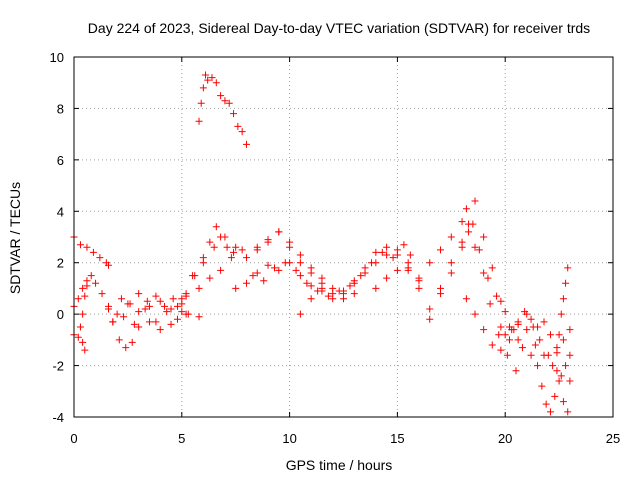 This screenshot has height=480, width=640. I want to click on y-tick-label: -4, so click(58, 417).